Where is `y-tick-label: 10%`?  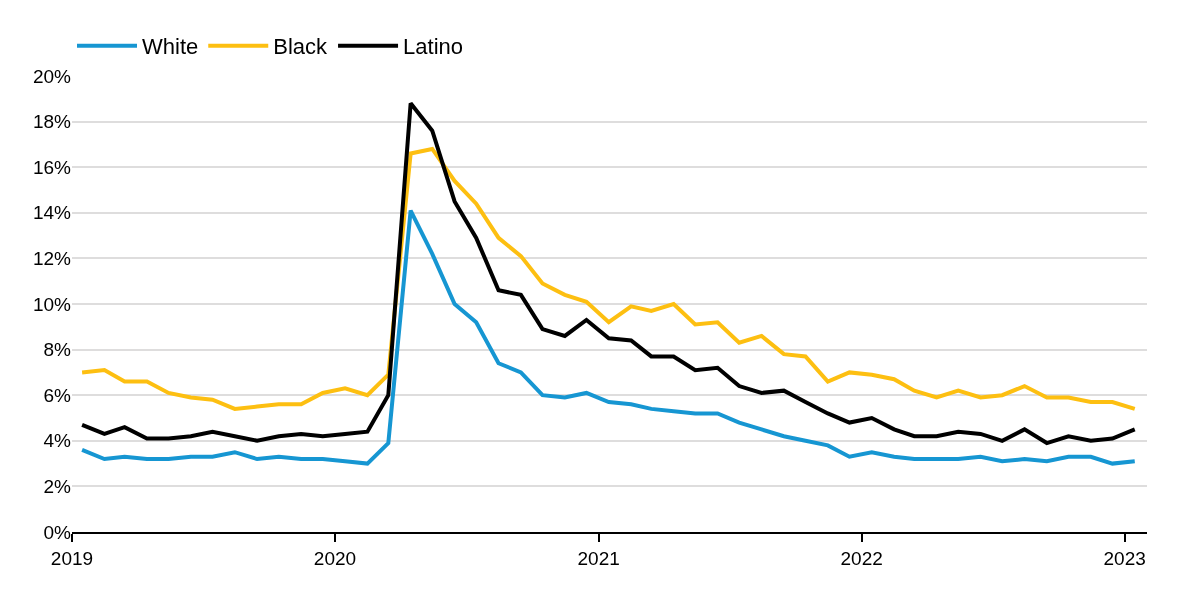 y-tick-label: 10% is located at coordinates (52, 304).